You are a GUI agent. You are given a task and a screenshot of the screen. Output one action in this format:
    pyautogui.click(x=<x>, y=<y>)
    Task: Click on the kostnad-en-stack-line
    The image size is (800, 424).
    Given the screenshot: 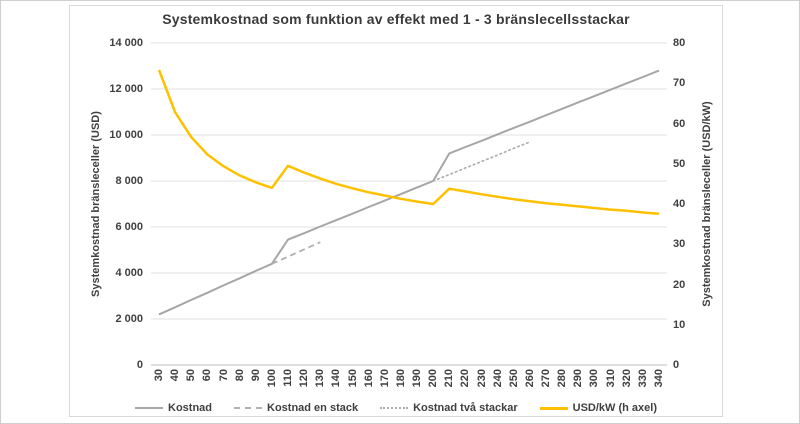 What is the action you would take?
    pyautogui.click(x=296, y=253)
    